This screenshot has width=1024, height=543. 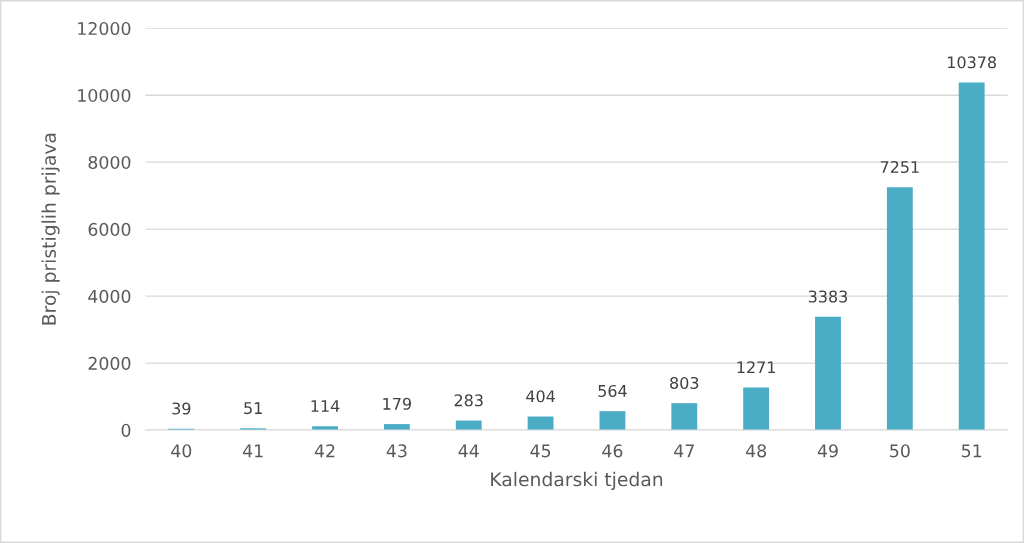 I want to click on data-label: 3383, so click(x=828, y=296).